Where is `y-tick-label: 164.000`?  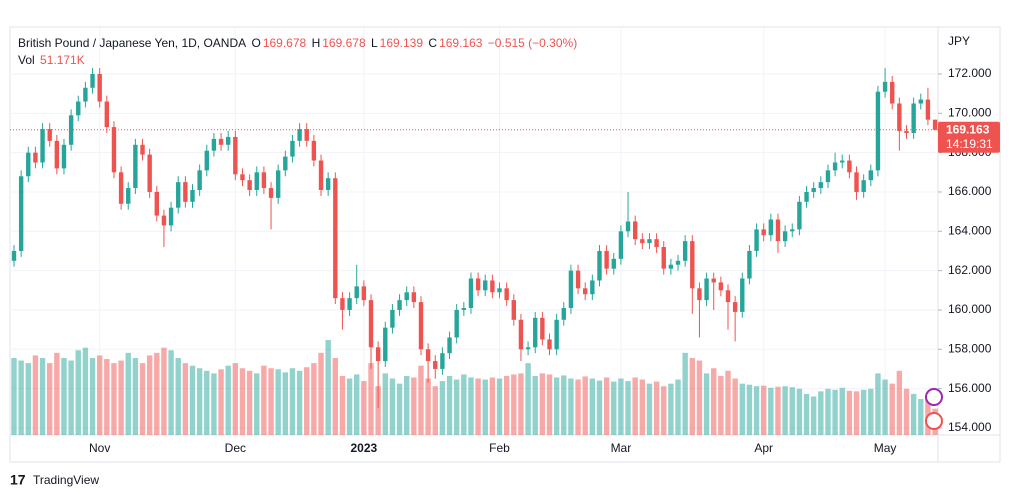 y-tick-label: 164.000 is located at coordinates (970, 230).